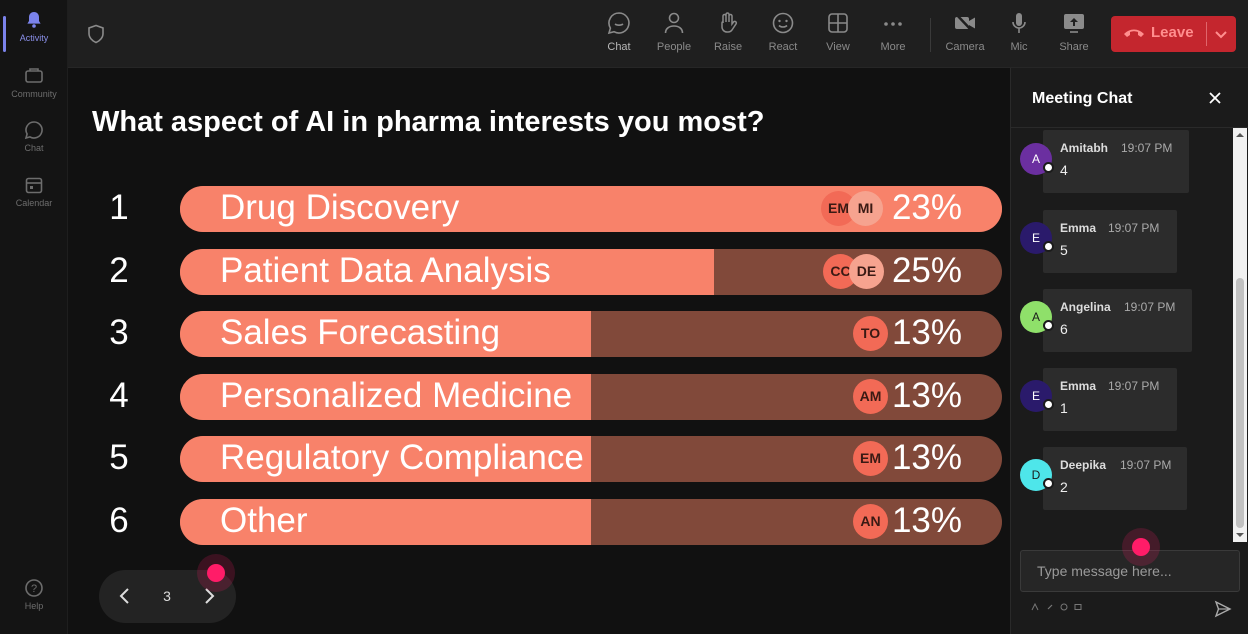 The height and width of the screenshot is (634, 1248). I want to click on chevron-left-icon, so click(125, 596).